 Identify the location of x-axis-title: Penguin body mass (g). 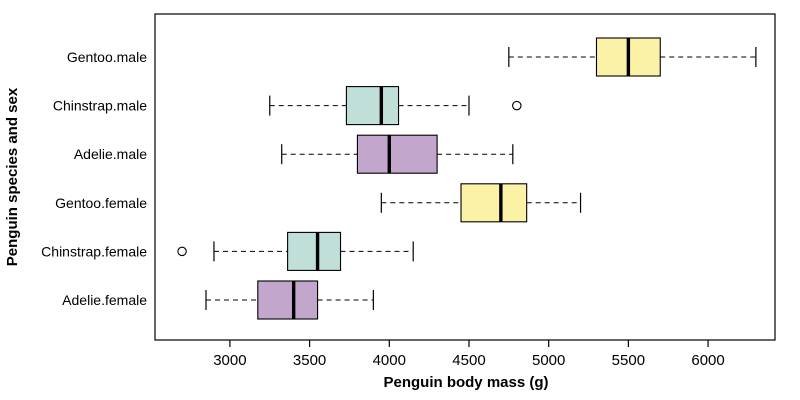
(465, 382).